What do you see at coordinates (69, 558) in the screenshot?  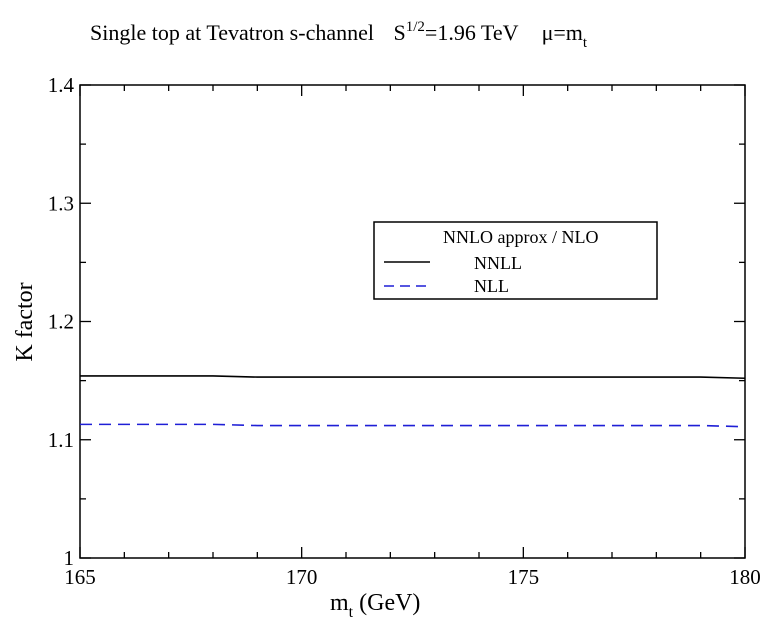 I see `y-tick-label: 1` at bounding box center [69, 558].